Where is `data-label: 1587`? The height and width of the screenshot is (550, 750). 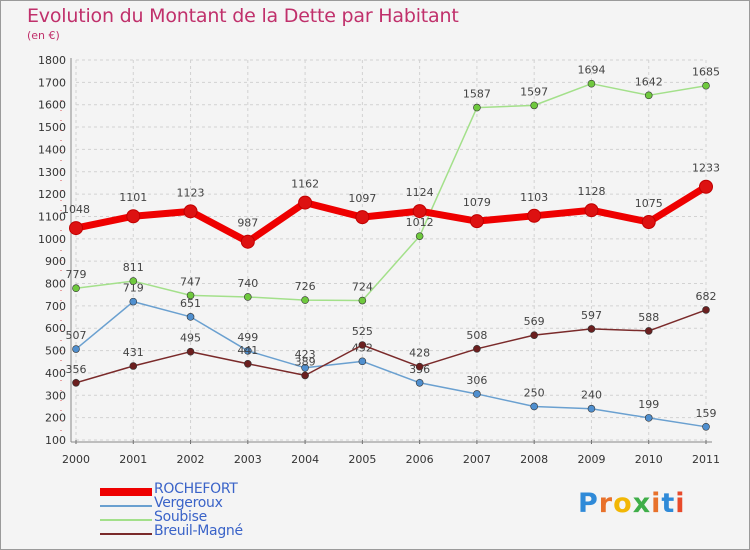
data-label: 1587 is located at coordinates (477, 94).